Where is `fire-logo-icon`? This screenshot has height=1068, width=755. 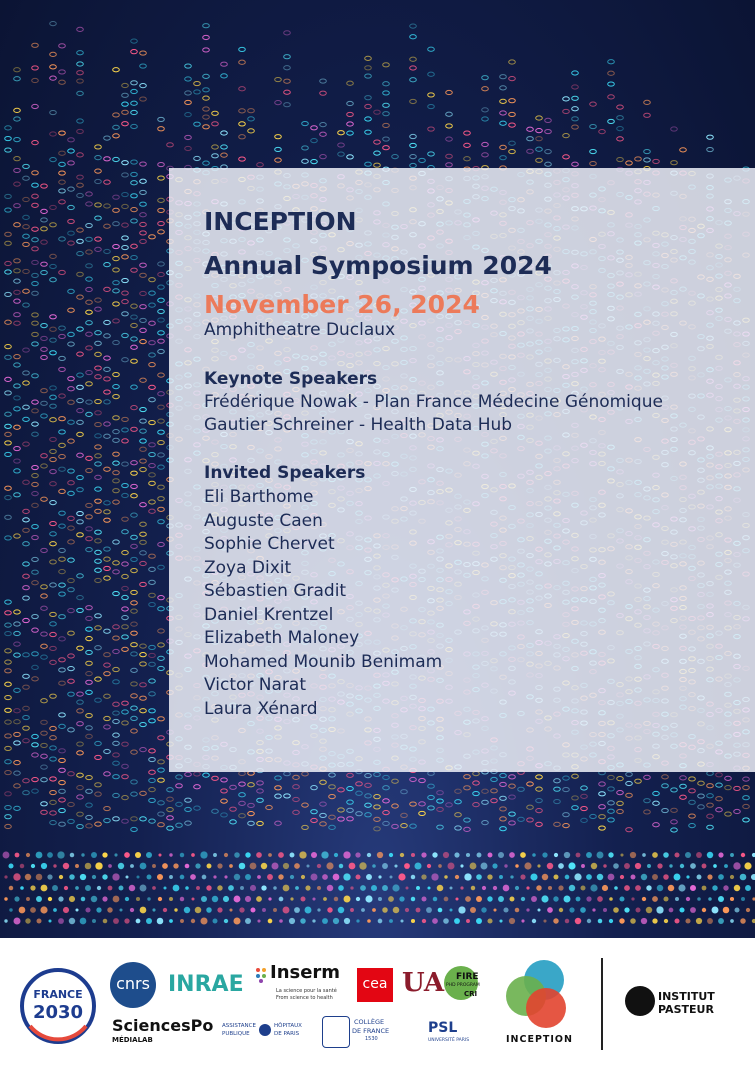 fire-logo-icon is located at coordinates (461, 983).